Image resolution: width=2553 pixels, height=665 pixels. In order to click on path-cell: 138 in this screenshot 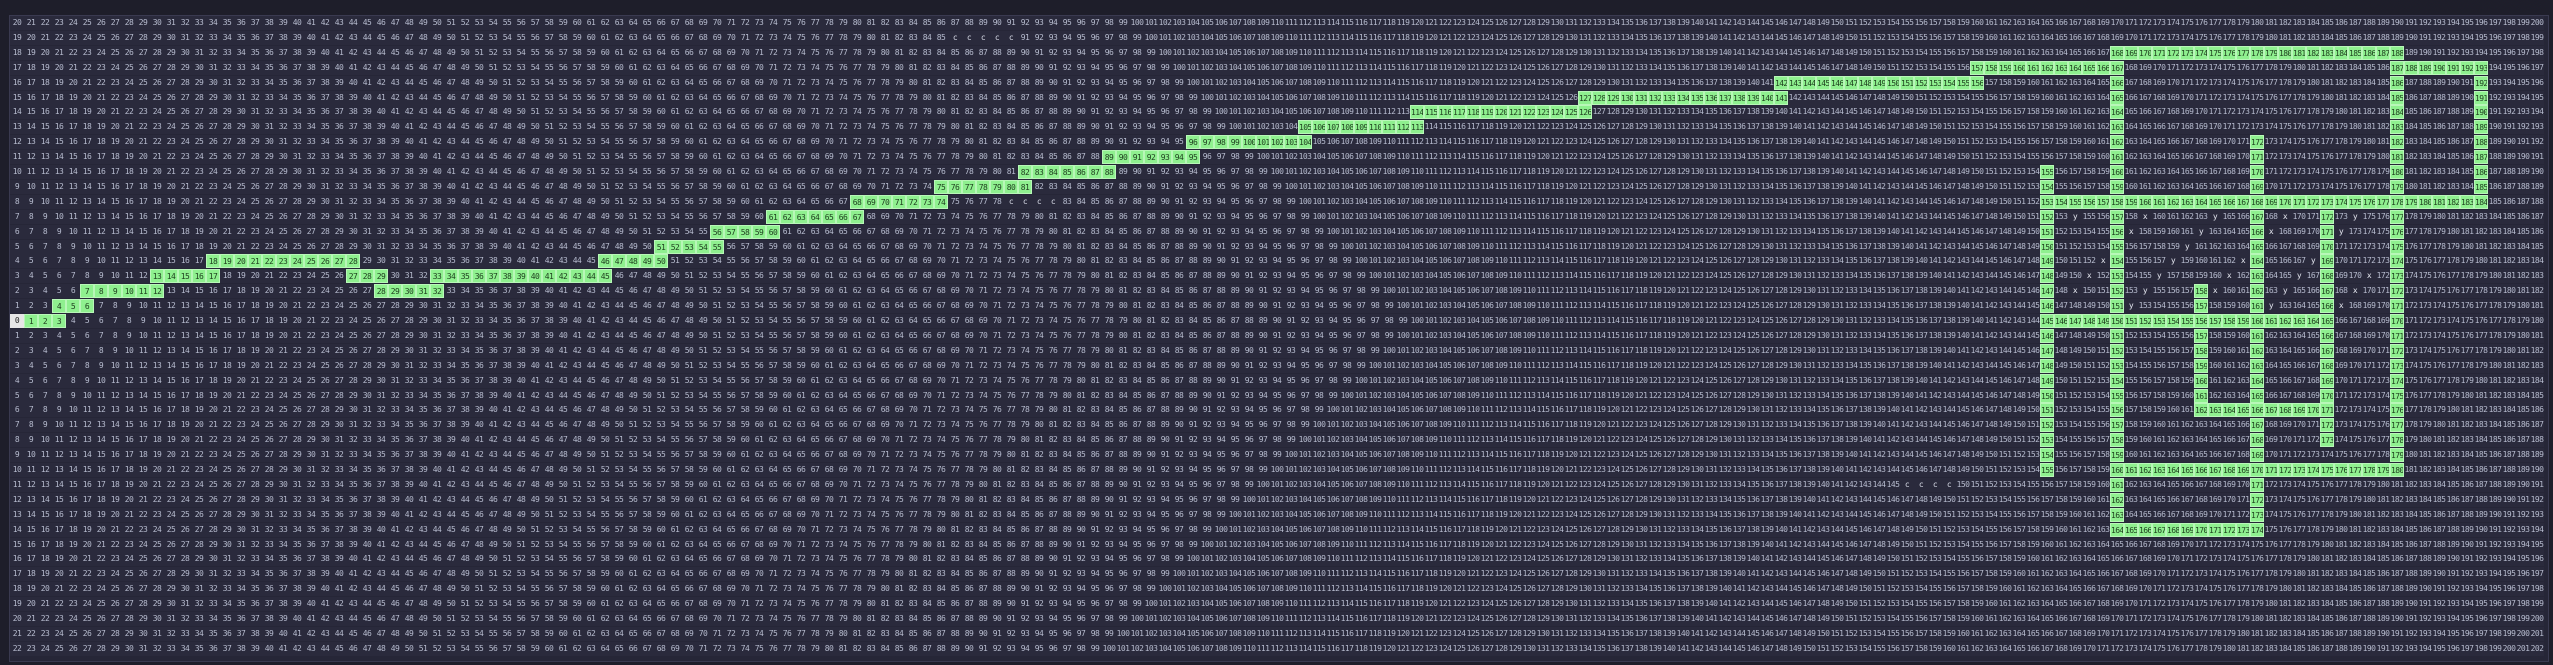, I will do `click(1739, 98)`.